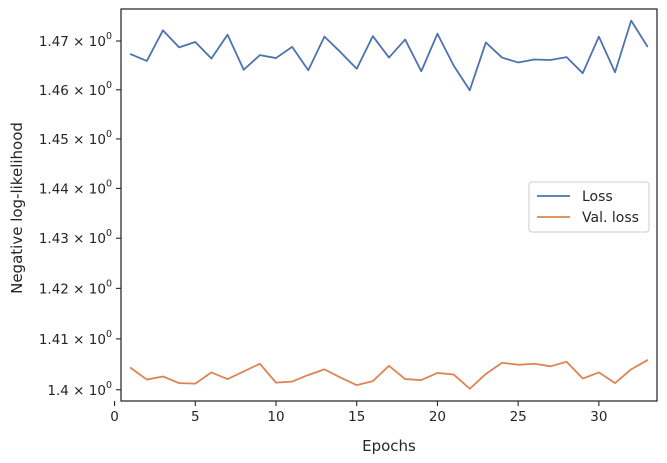 This screenshot has width=667, height=463. What do you see at coordinates (75, 40) in the screenshot?
I see `y-tick-label: 1.47 × 100` at bounding box center [75, 40].